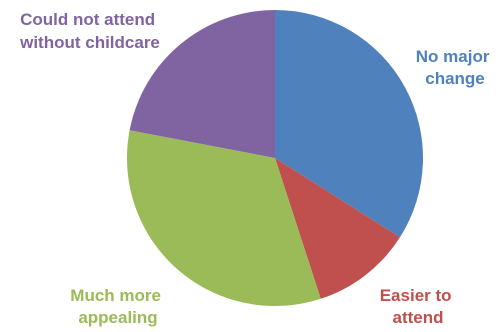  Describe the element at coordinates (115, 295) in the screenshot. I see `label-much-more-appealing-line1: Much more` at that location.